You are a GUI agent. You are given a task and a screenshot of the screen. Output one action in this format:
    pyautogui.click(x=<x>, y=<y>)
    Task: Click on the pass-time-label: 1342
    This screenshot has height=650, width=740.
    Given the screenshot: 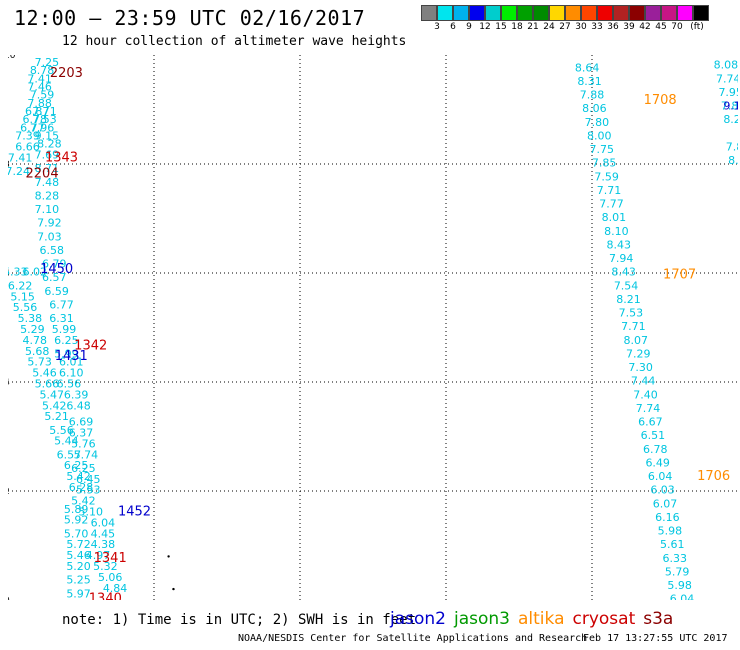 What is the action you would take?
    pyautogui.click(x=90, y=345)
    